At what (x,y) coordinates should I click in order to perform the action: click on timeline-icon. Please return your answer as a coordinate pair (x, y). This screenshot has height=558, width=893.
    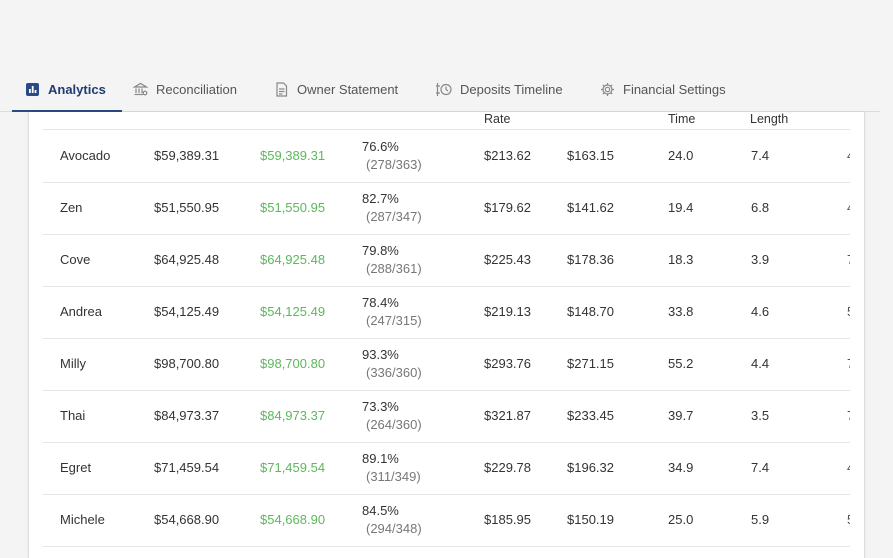
    Looking at the image, I should click on (444, 89).